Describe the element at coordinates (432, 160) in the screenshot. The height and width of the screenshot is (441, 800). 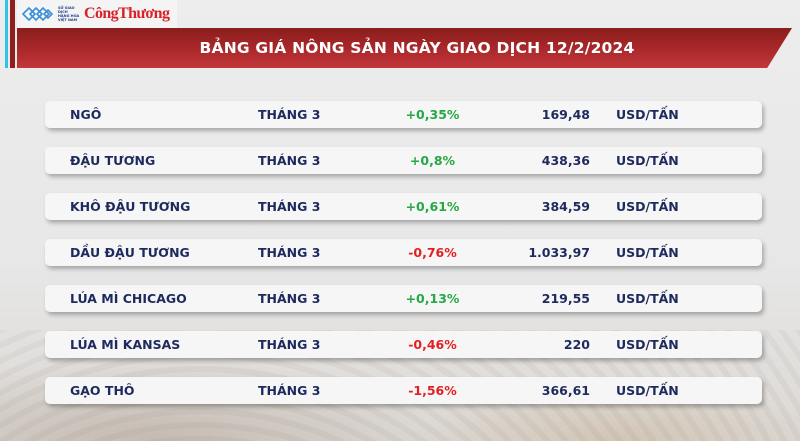
I see `price-change: +0,8%` at that location.